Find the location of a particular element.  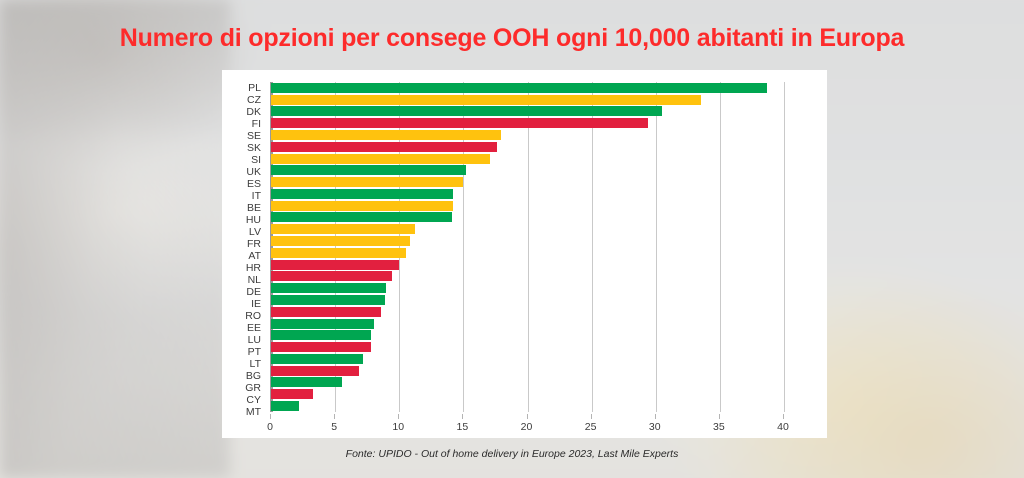

bar-HU is located at coordinates (361, 217).